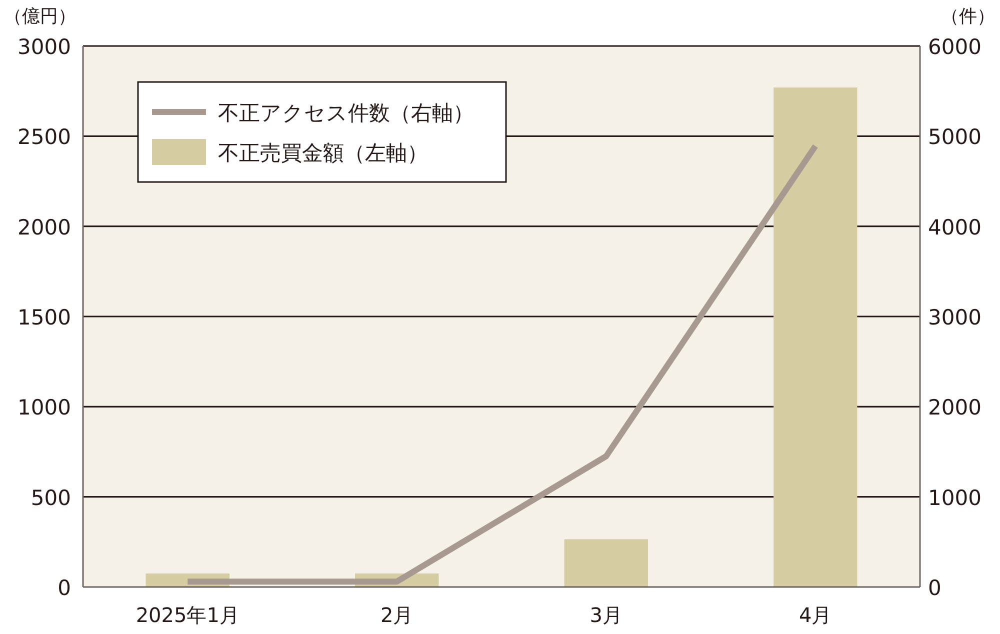 The image size is (1000, 634). What do you see at coordinates (44, 408) in the screenshot?
I see `y-tick-label: 1000` at bounding box center [44, 408].